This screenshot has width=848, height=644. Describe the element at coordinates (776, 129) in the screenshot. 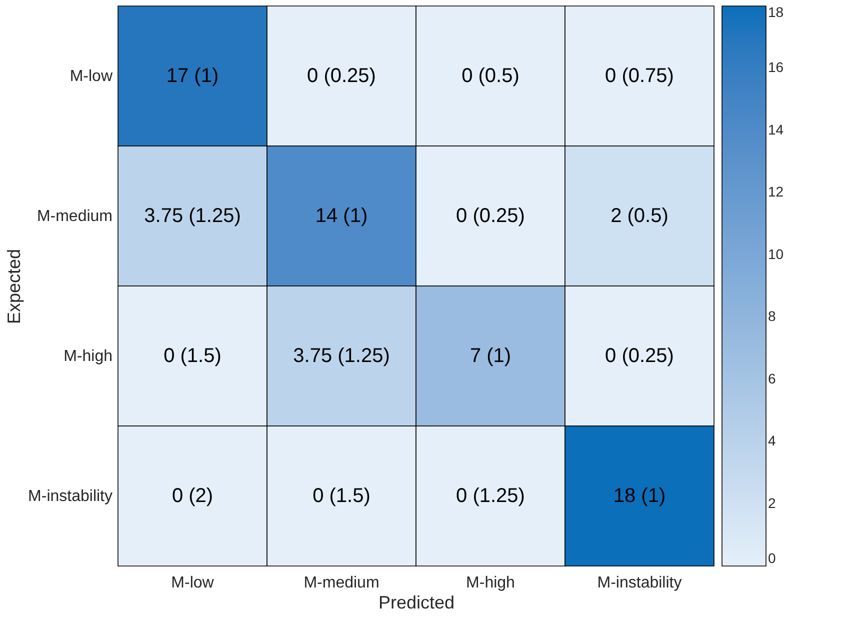

I see `color-bar-label: 14` at that location.